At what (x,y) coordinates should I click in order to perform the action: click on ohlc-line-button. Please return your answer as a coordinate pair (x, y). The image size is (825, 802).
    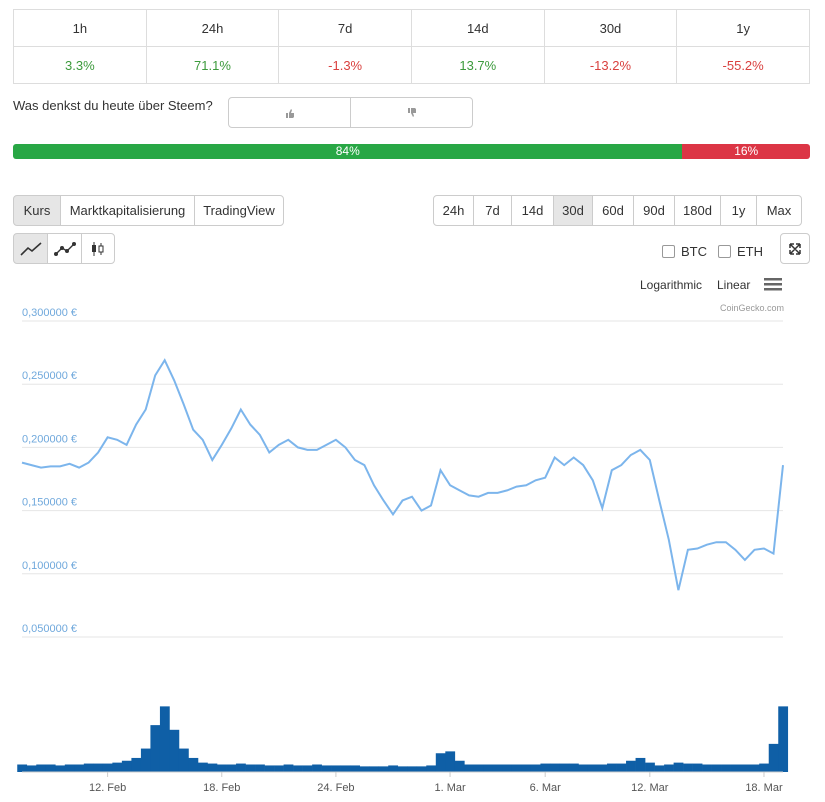
    Looking at the image, I should click on (64, 248).